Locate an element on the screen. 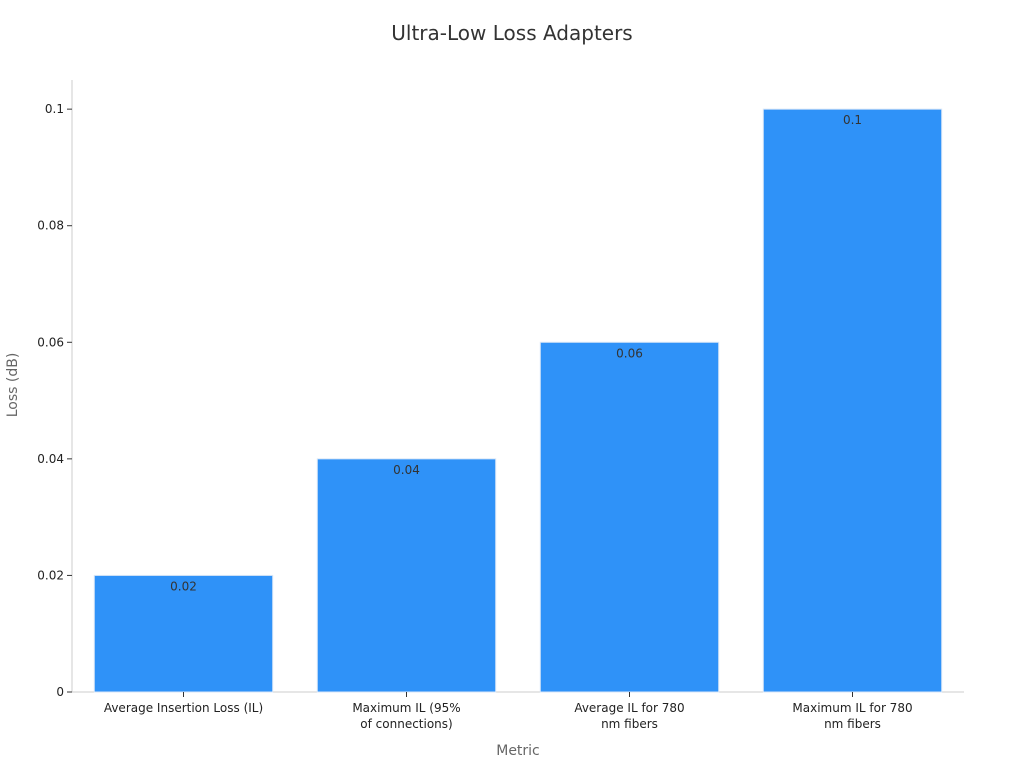  y-tick-label: 0.04 is located at coordinates (50, 459).